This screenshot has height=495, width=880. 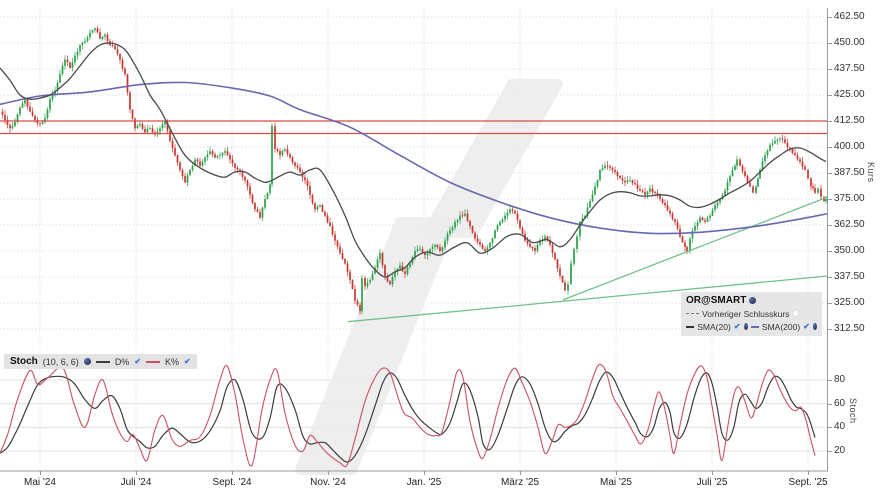 What do you see at coordinates (796, 313) in the screenshot?
I see `prev-close-dot-icon` at bounding box center [796, 313].